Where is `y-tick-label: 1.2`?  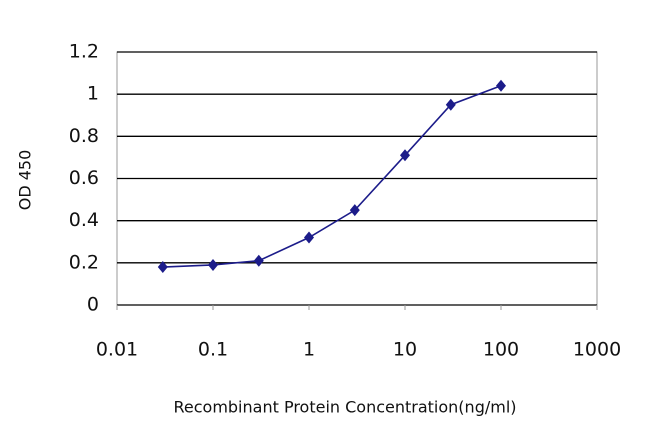 y-tick-label: 1.2 is located at coordinates (84, 52).